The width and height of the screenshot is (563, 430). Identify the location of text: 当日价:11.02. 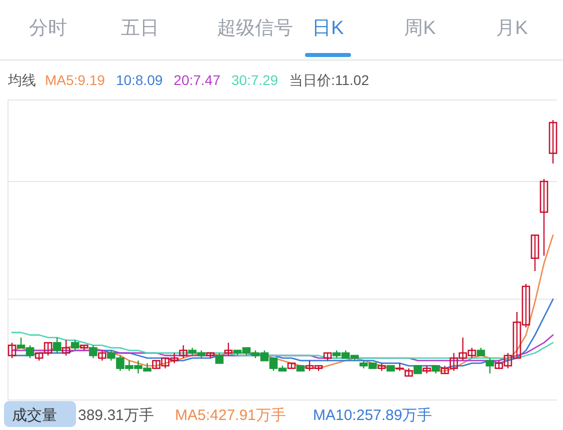
(329, 80).